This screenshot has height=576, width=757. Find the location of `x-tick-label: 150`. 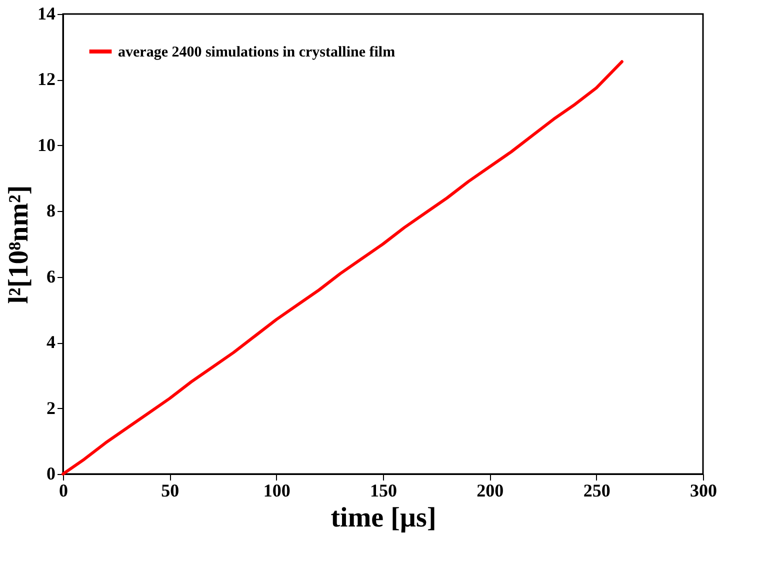

x-tick-label: 150 is located at coordinates (383, 490).